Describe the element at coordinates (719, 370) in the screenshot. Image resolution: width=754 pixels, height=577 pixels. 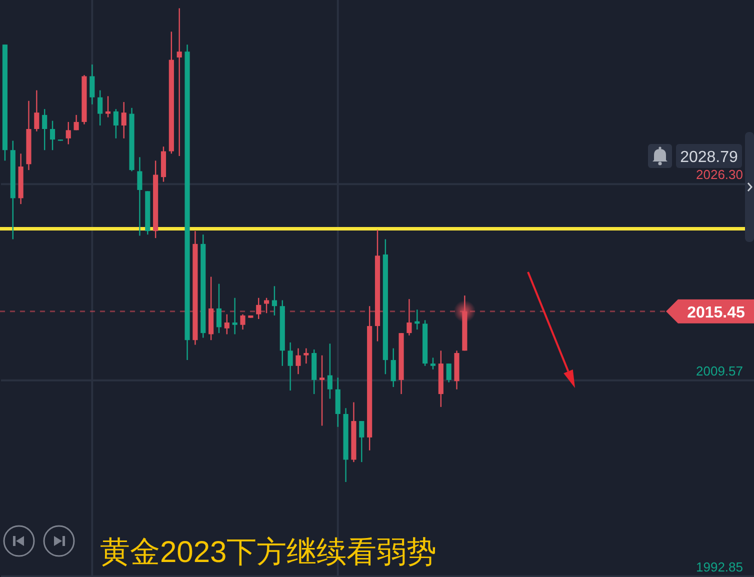
I see `y-tick-label: 2009.57` at that location.